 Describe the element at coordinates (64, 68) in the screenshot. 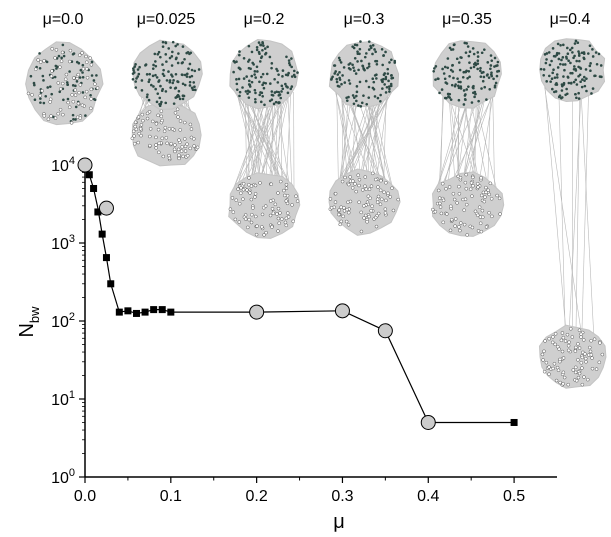

I see `network-inset: μ=0.0` at that location.